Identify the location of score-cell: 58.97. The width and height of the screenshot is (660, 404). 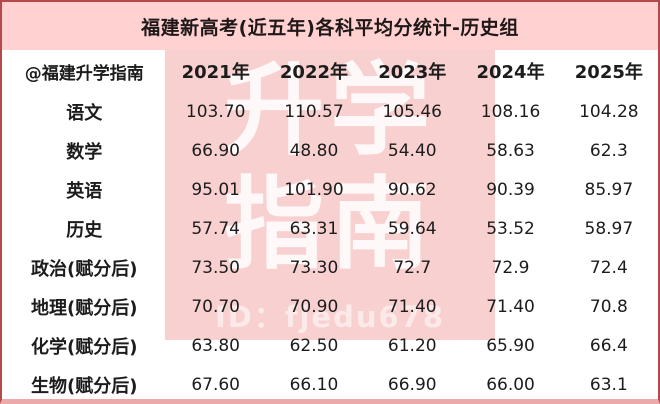
(609, 228).